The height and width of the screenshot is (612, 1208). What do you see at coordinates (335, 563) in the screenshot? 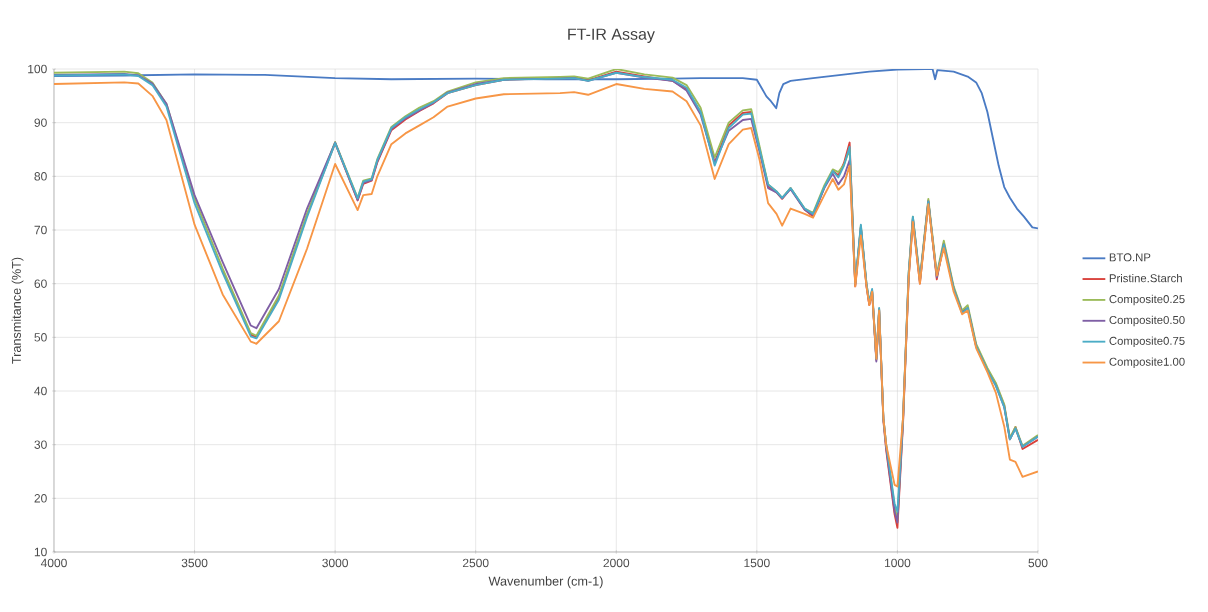
I see `x-tick-label: 3000` at bounding box center [335, 563].